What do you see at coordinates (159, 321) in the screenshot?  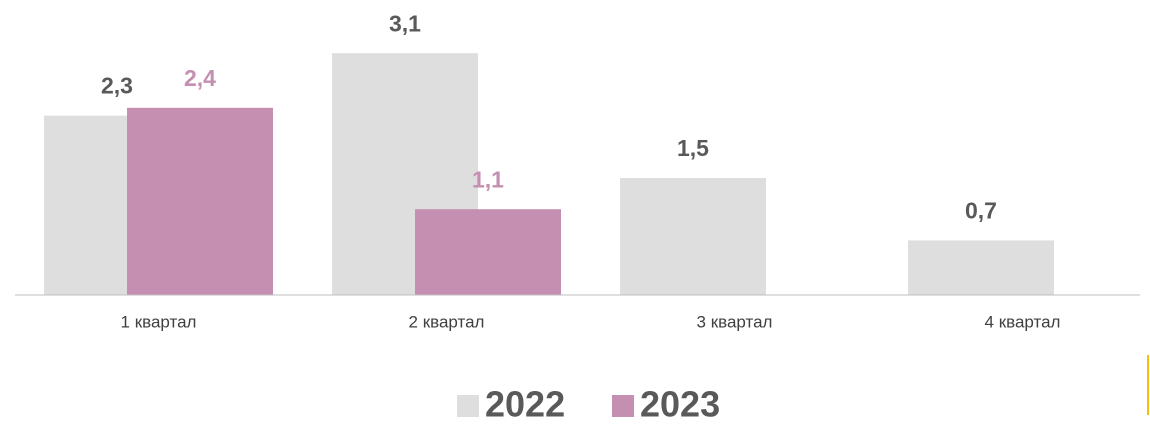 I see `x-tick-label: 1 квартал` at bounding box center [159, 321].